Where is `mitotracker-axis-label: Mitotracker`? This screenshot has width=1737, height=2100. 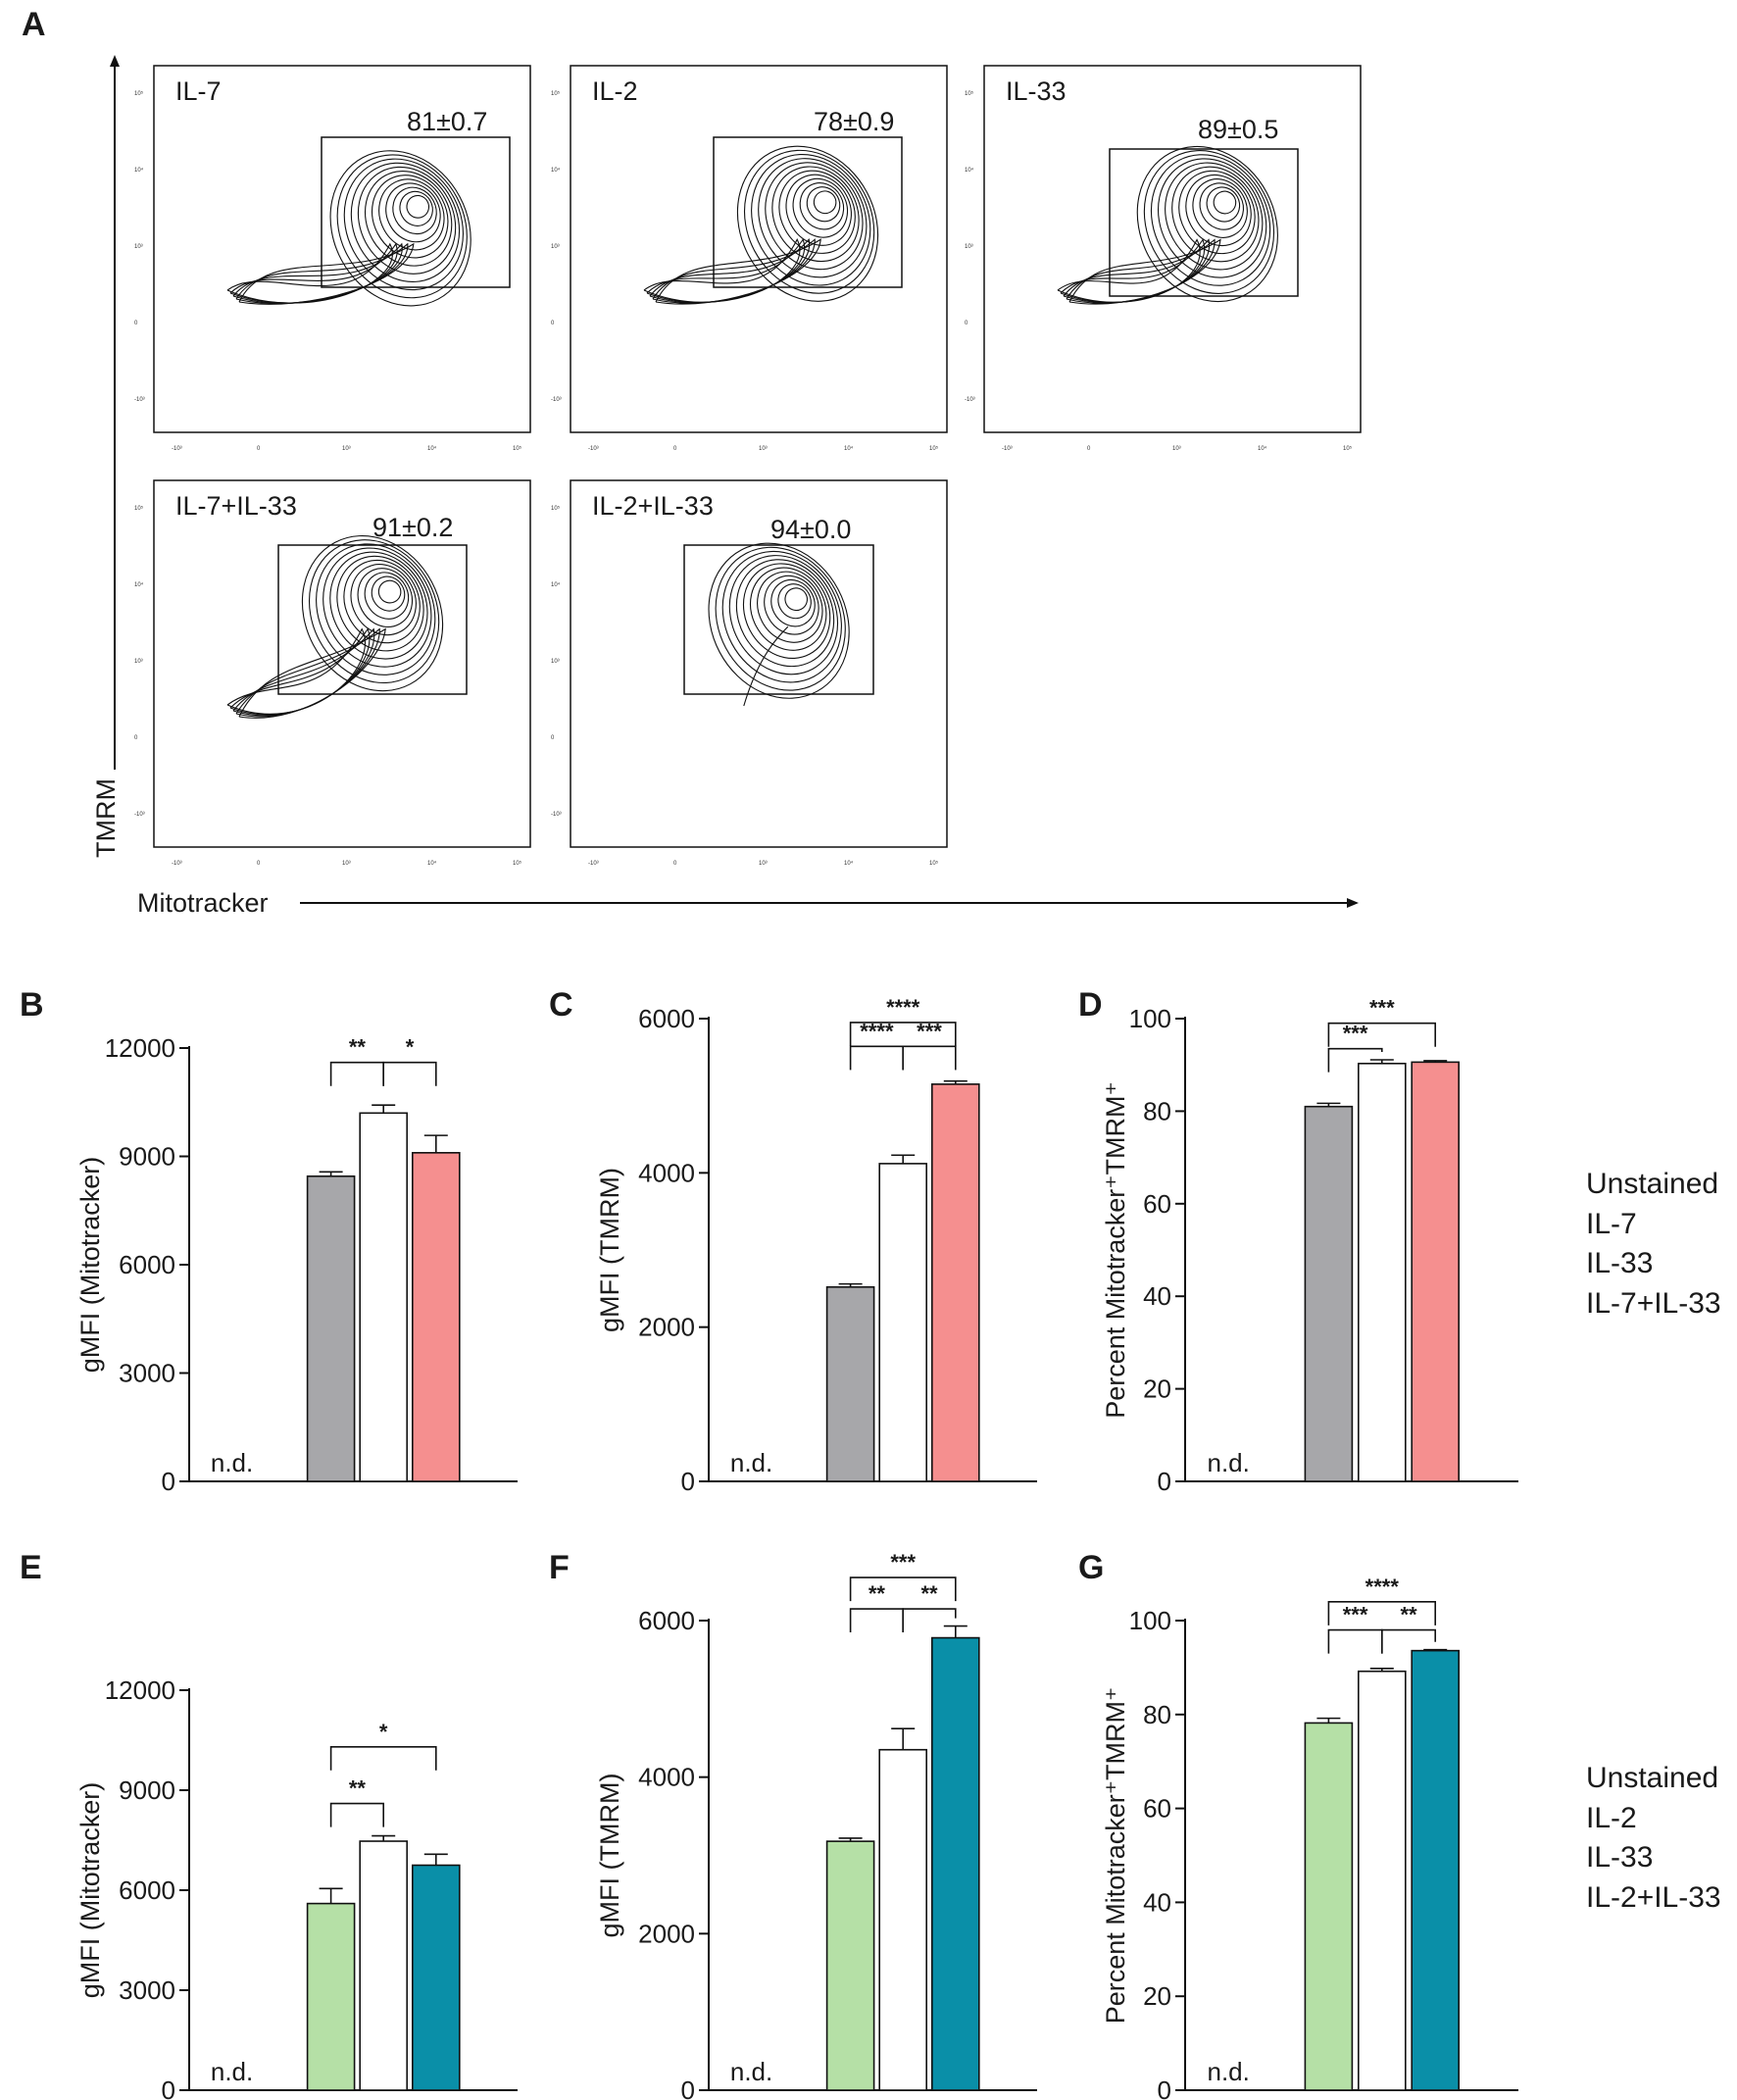 mitotracker-axis-label: Mitotracker is located at coordinates (203, 903).